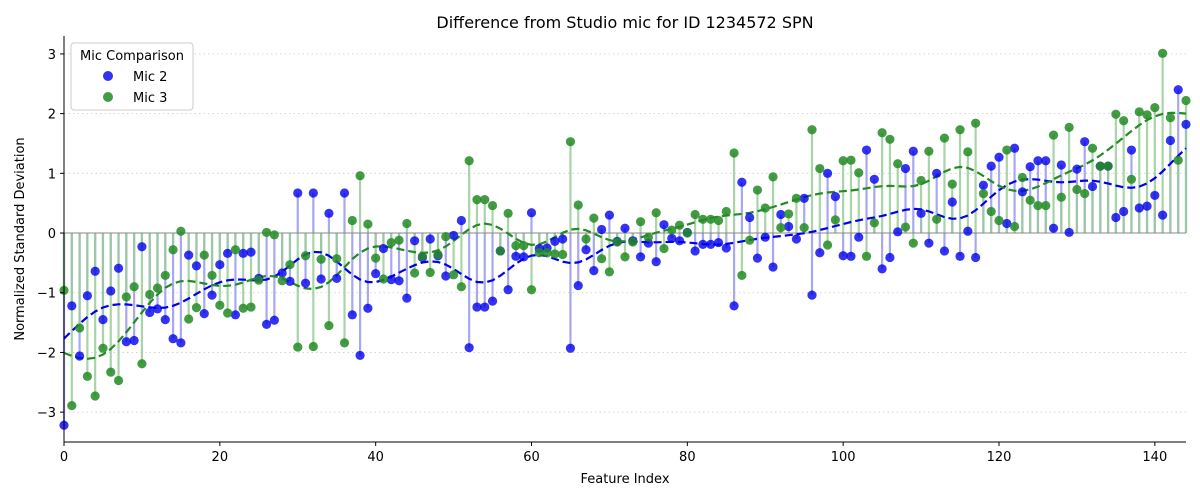 The image size is (1200, 500). What do you see at coordinates (52, 55) in the screenshot?
I see `y-tick-label: 3` at bounding box center [52, 55].